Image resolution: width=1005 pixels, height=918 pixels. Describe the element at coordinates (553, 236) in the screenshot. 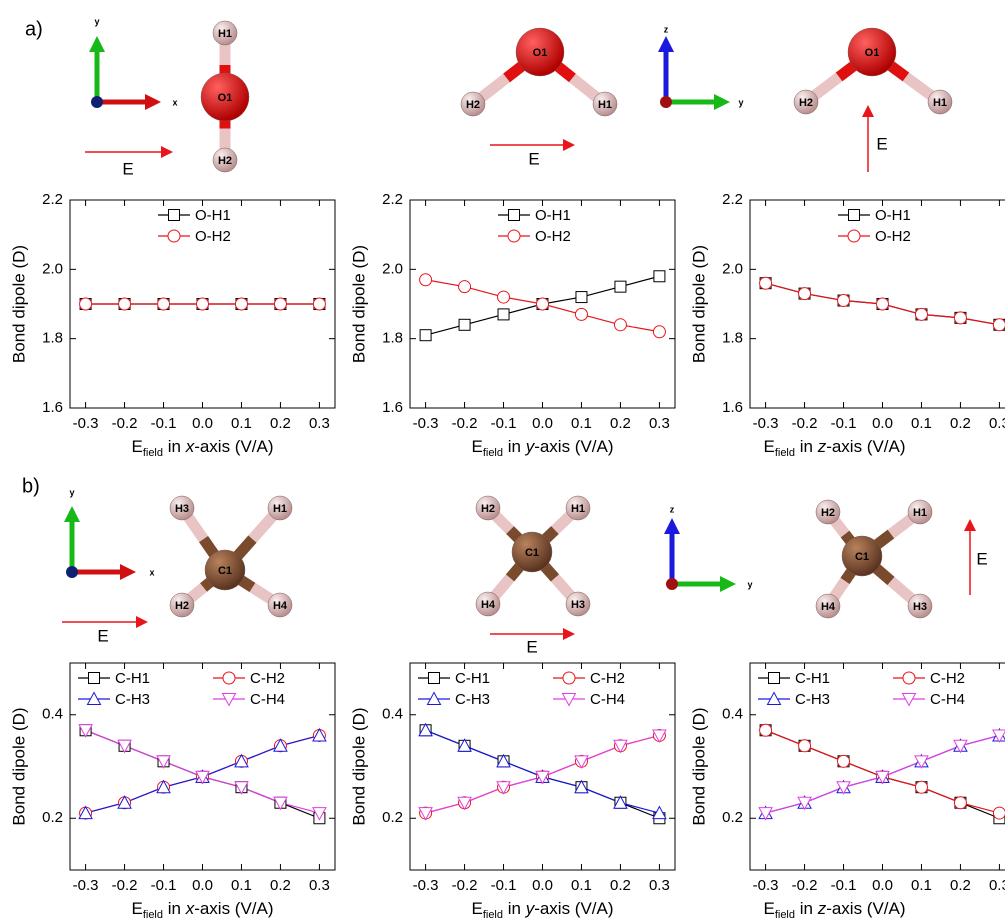

I see `legend-label: O-H2` at that location.